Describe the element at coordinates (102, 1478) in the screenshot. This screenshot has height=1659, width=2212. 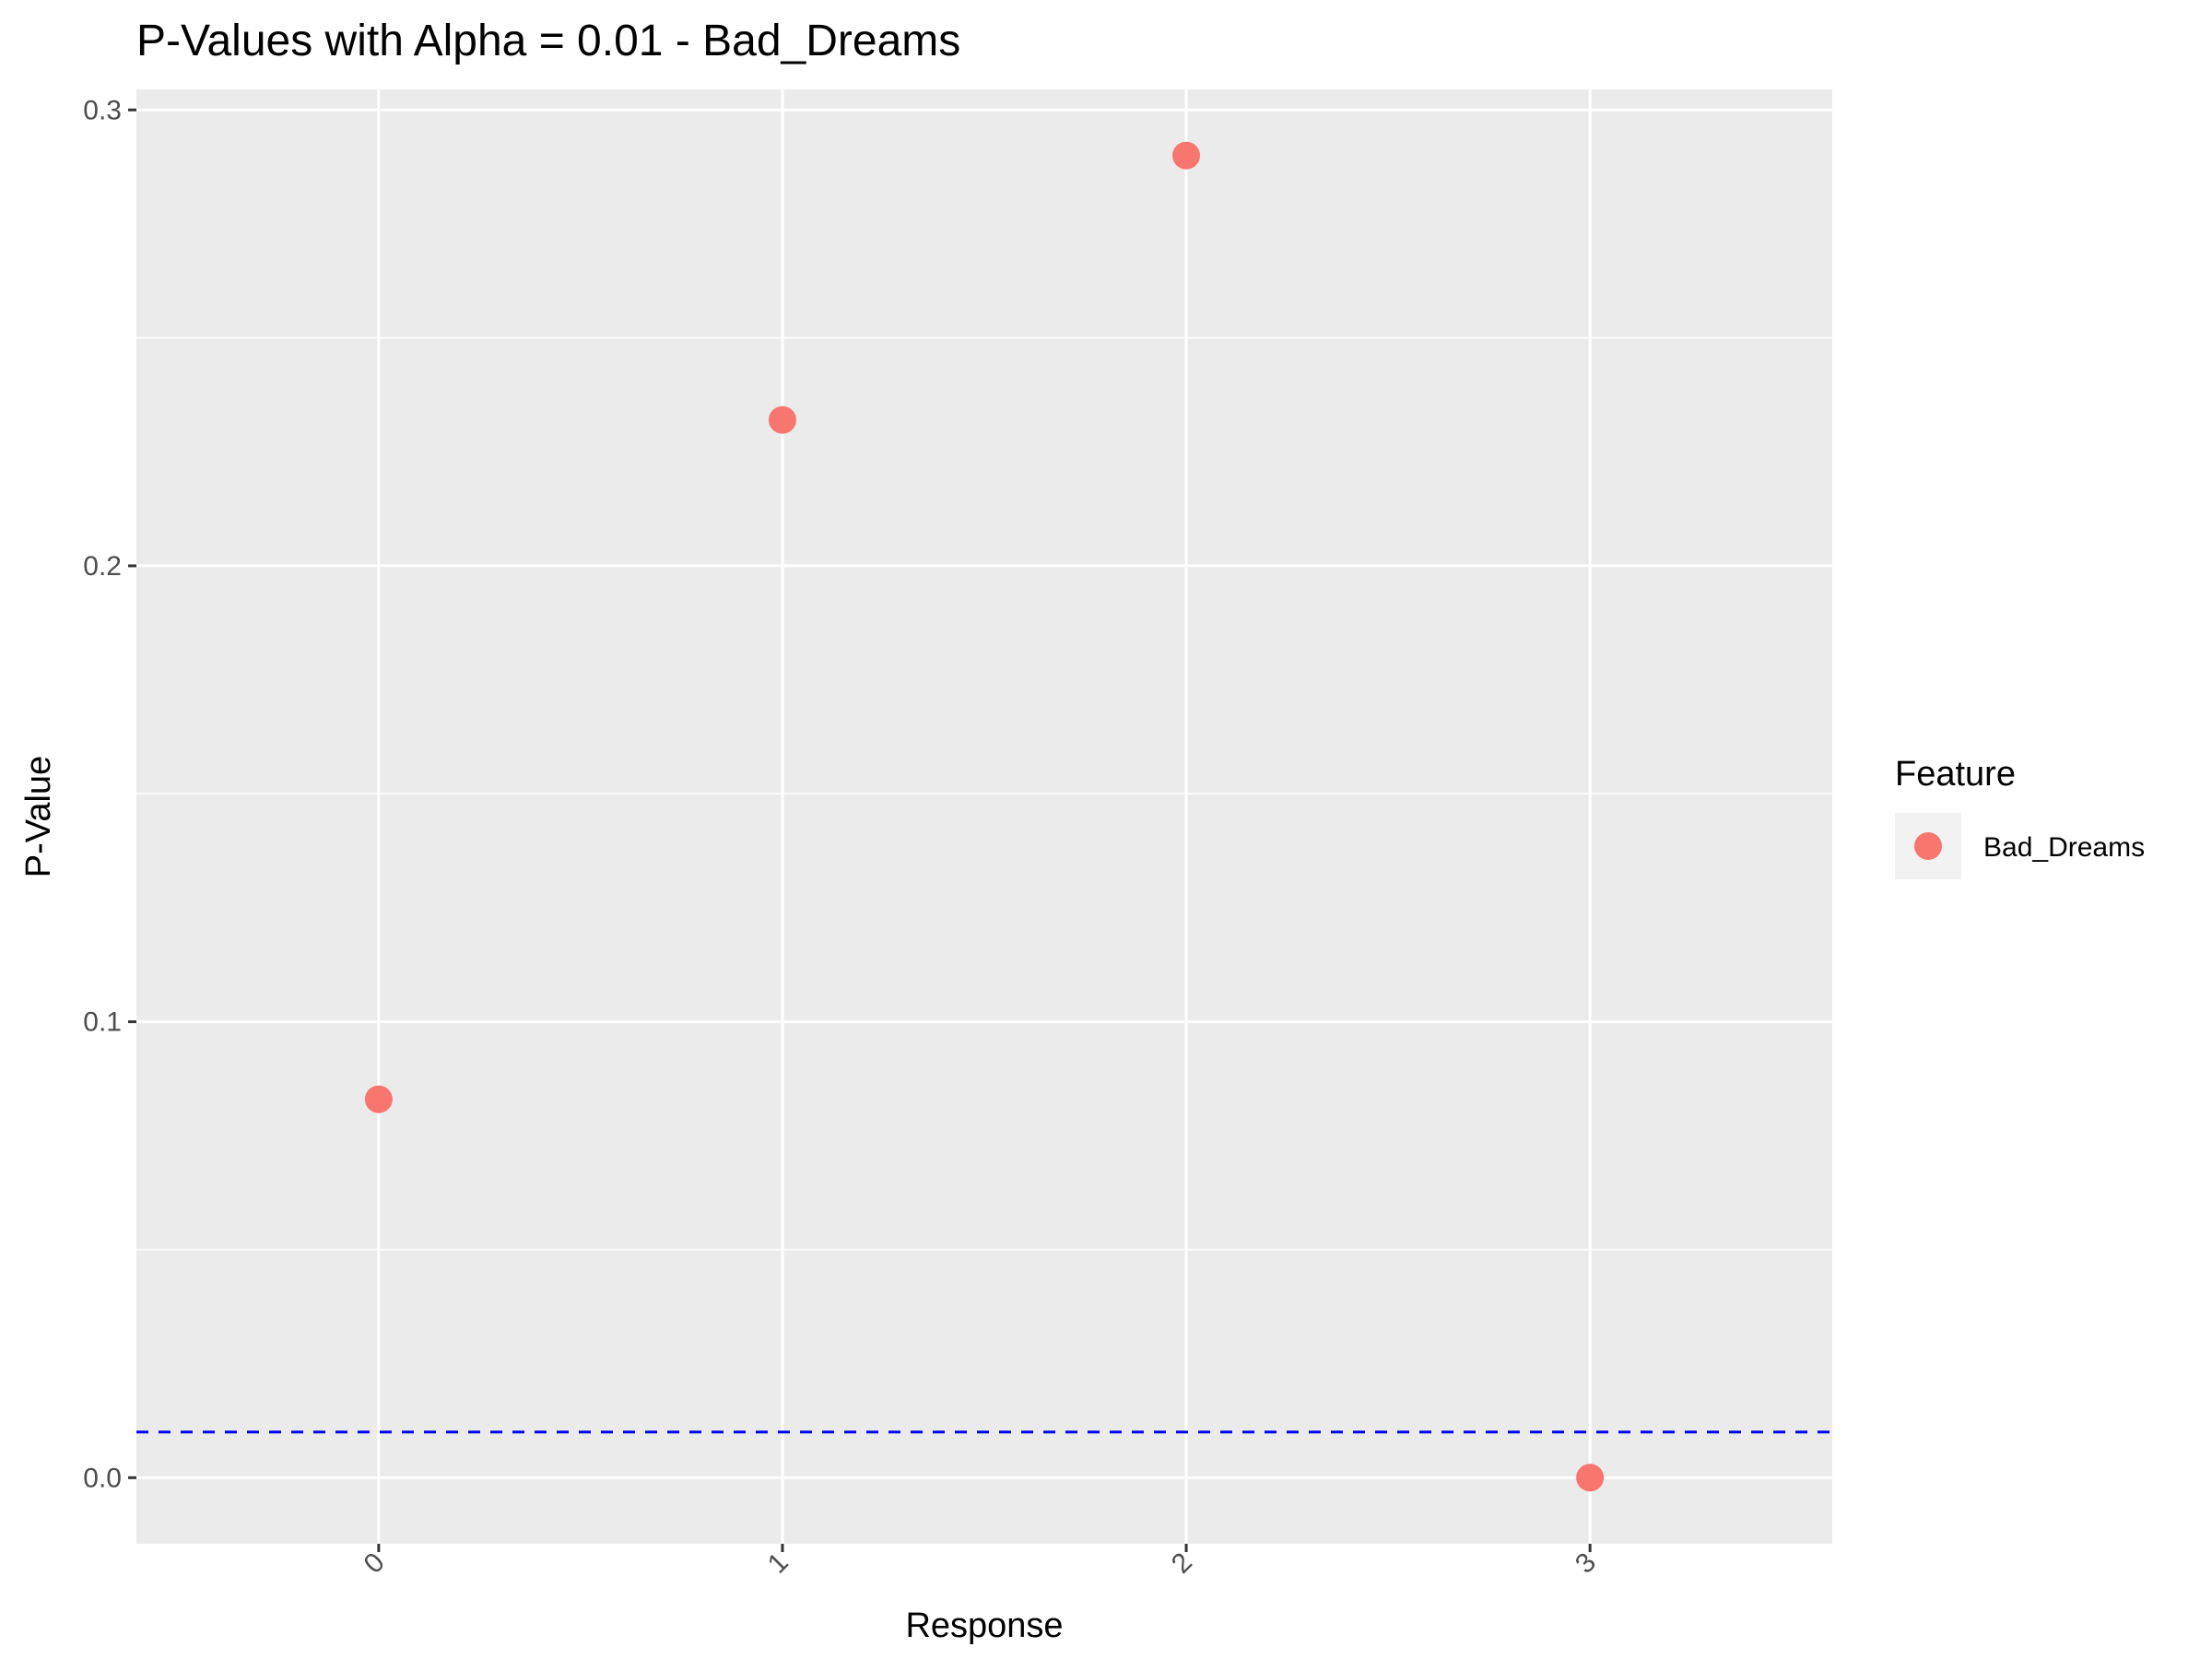
I see `y-tick-label: 0.0` at that location.